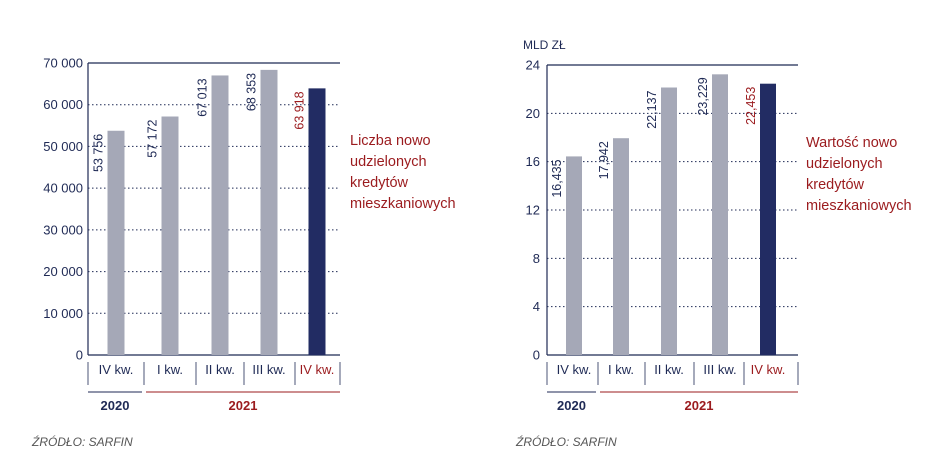 The width and height of the screenshot is (948, 464). What do you see at coordinates (544, 45) in the screenshot?
I see `y-axis-unit-label: MLD ZŁ` at bounding box center [544, 45].